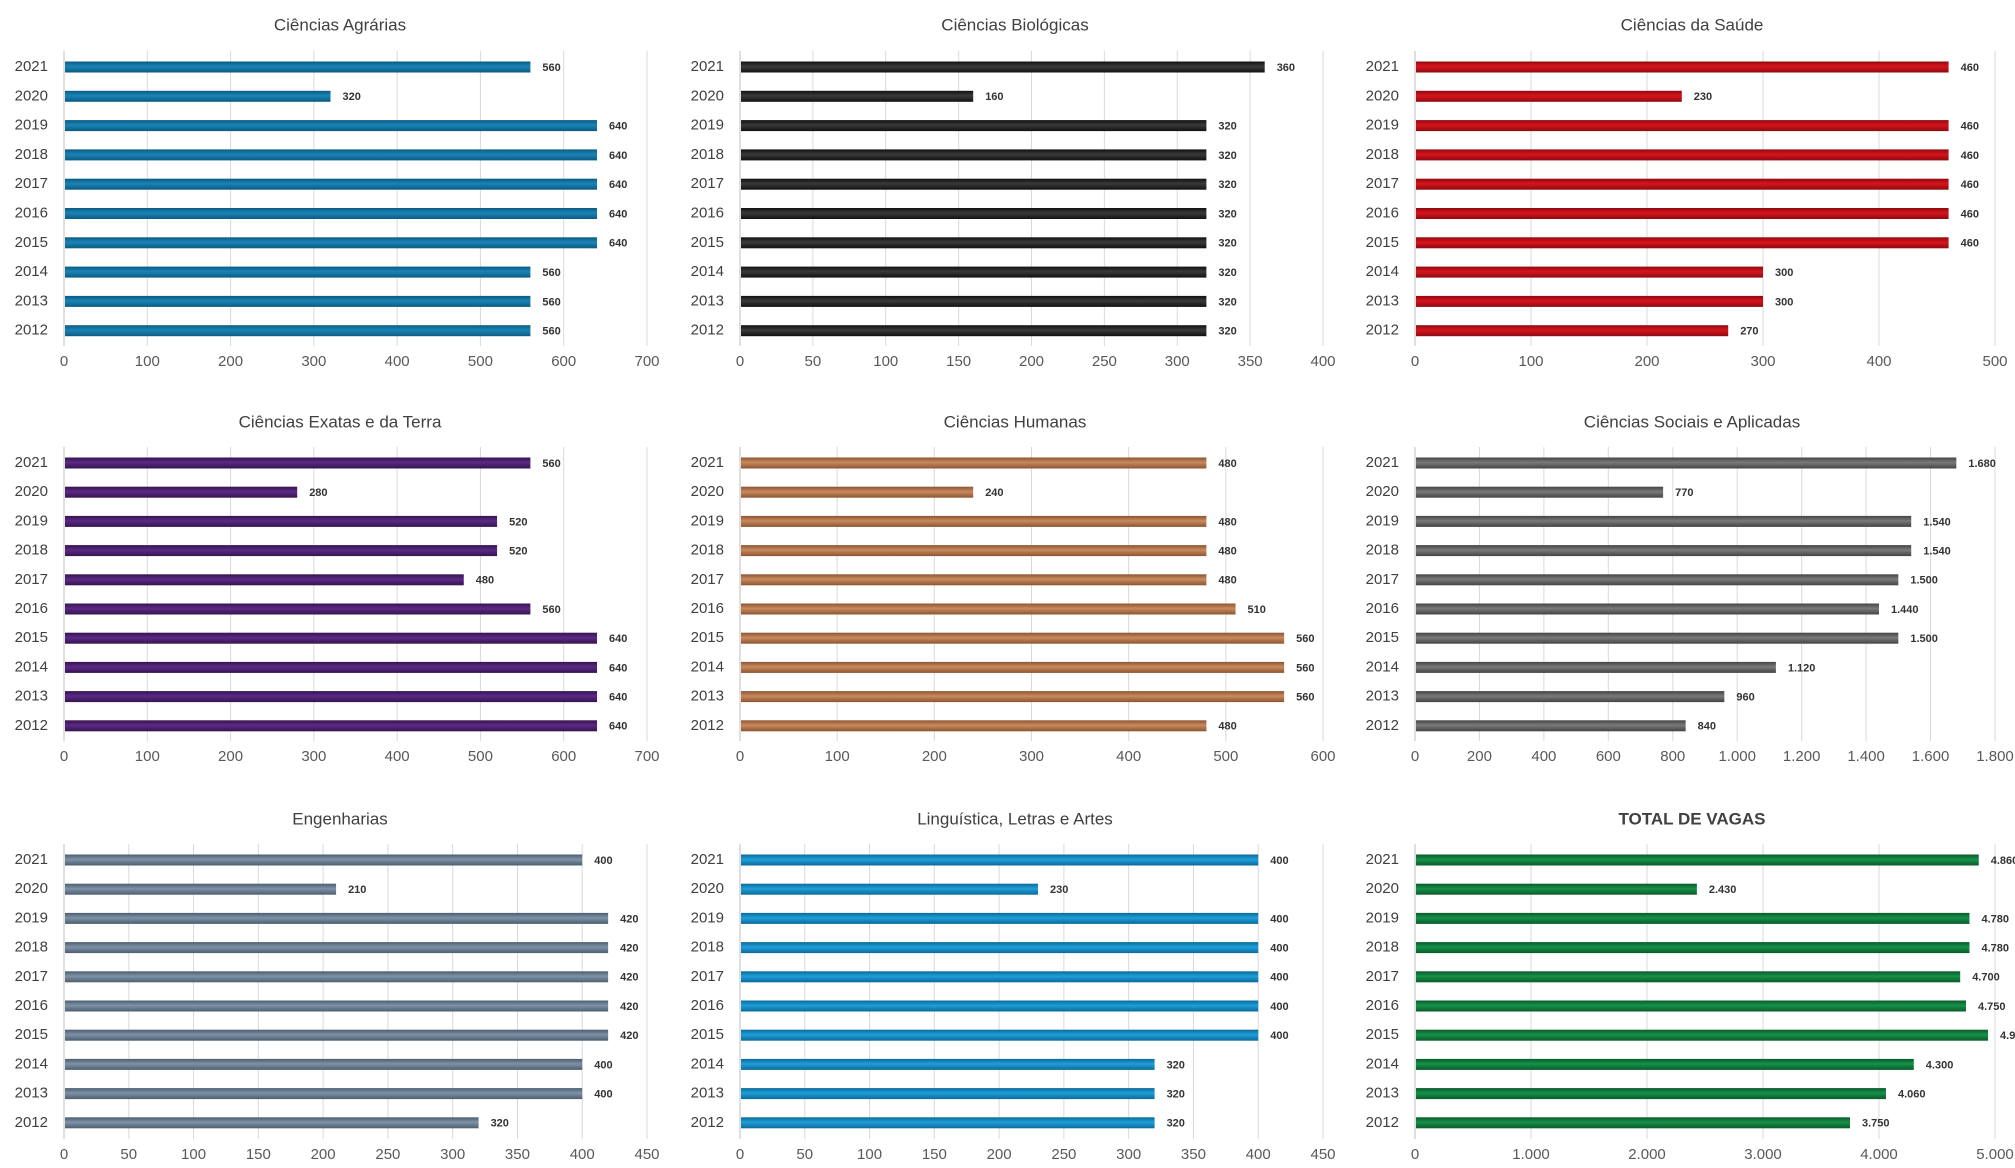  Describe the element at coordinates (1176, 1124) in the screenshot. I see `data-label: 320` at that location.